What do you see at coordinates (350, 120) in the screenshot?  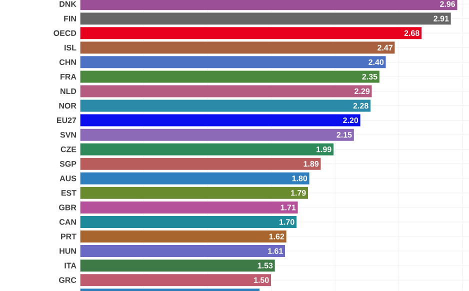 I see `data-label: 2.20` at bounding box center [350, 120].